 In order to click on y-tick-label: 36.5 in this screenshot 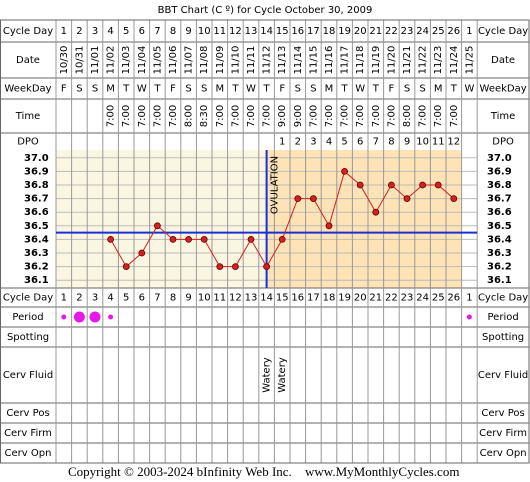, I will do `click(36, 226)`.